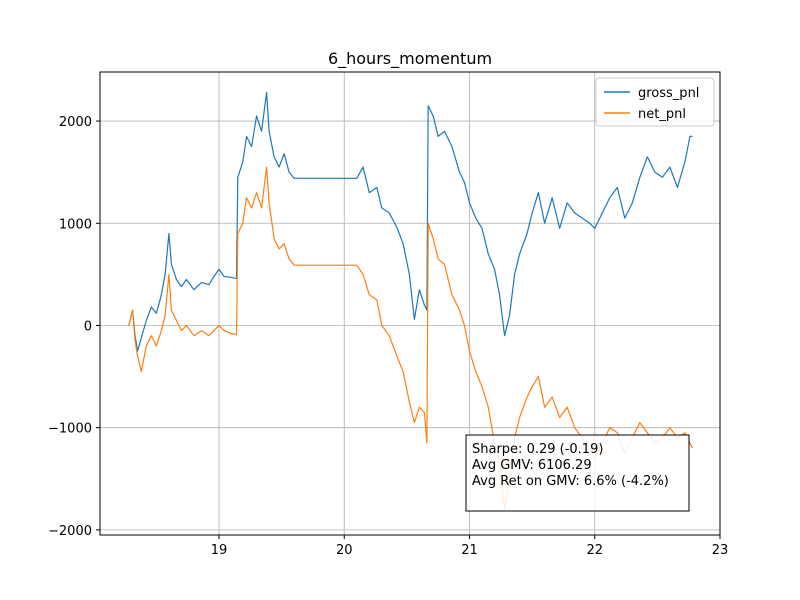 The image size is (800, 600). Describe the element at coordinates (668, 93) in the screenshot. I see `legend-label-gross-pnl: gross_pnl` at that location.